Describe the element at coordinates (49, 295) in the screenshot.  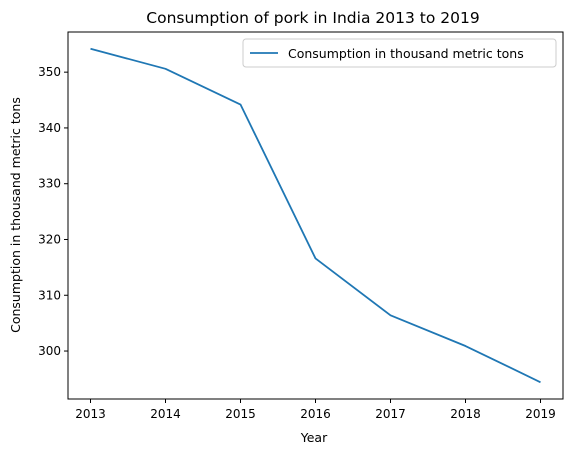
I see `y-tick-label: 310` at that location.